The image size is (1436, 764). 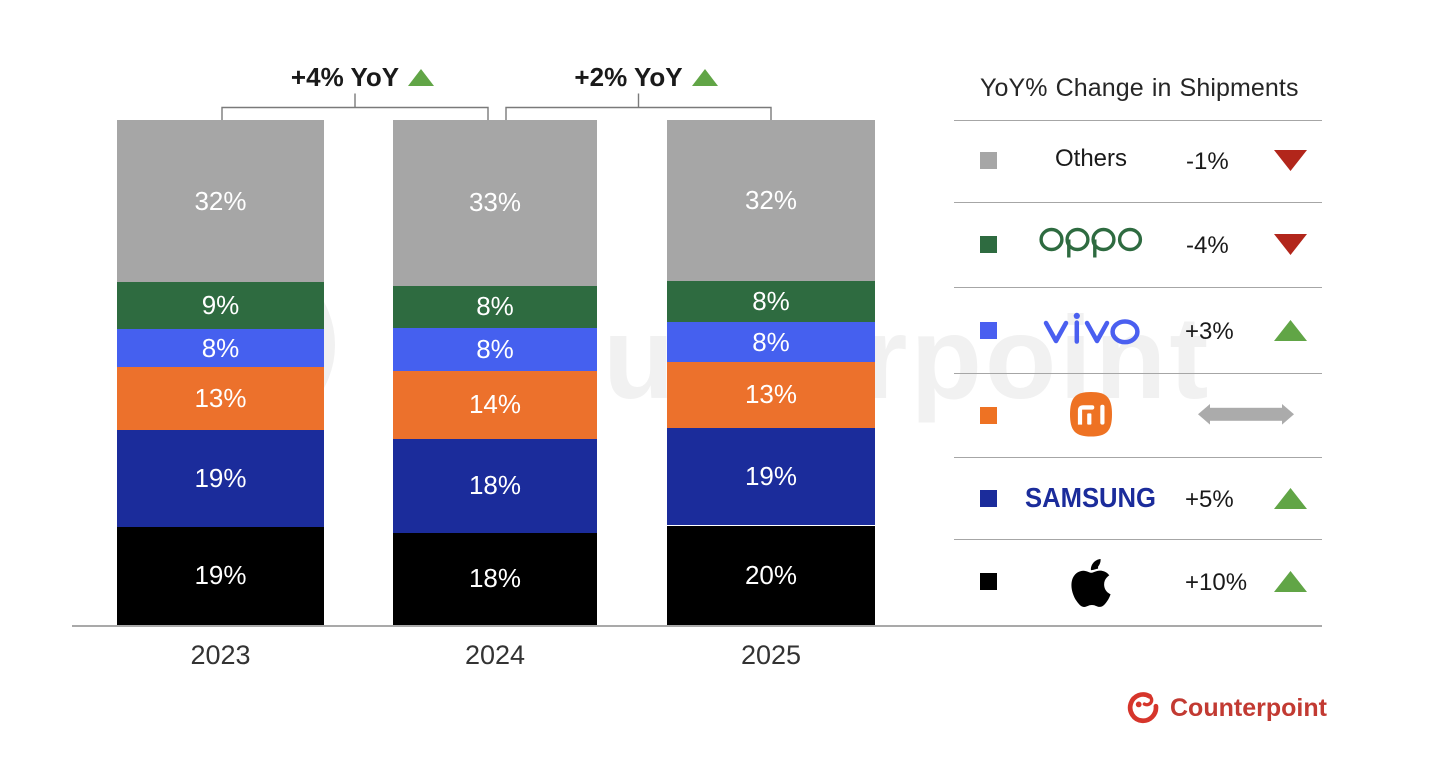 What do you see at coordinates (1090, 498) in the screenshot?
I see `svg-text: SAMSUNG` at bounding box center [1090, 498].